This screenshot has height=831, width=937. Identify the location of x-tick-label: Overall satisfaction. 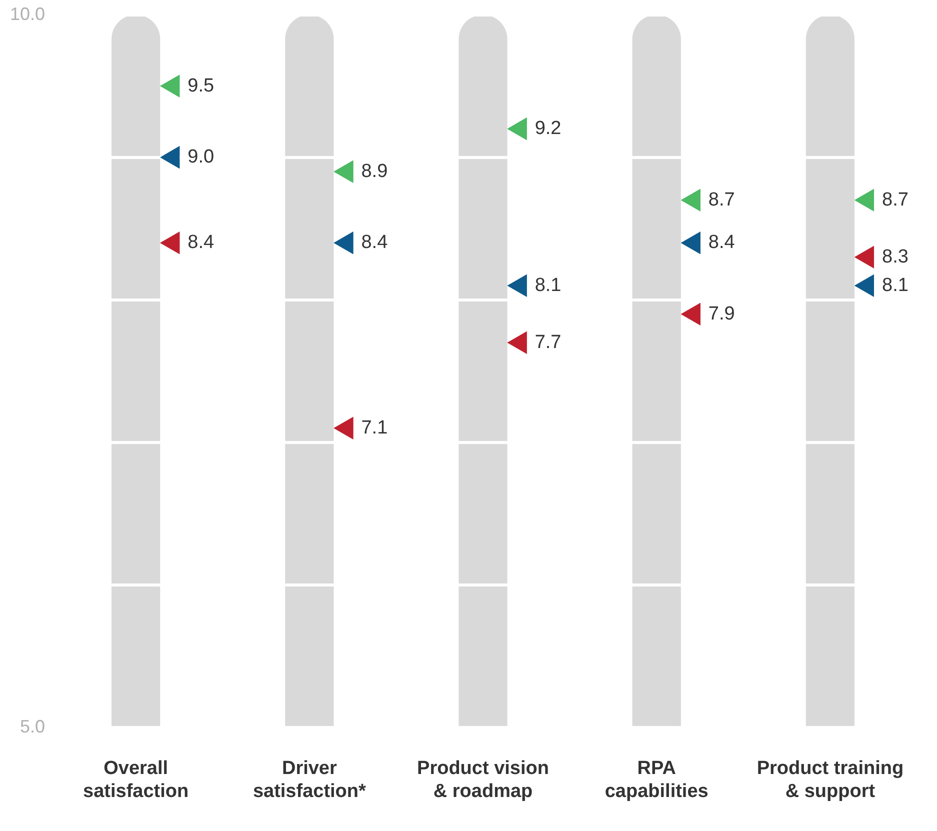
(136, 780).